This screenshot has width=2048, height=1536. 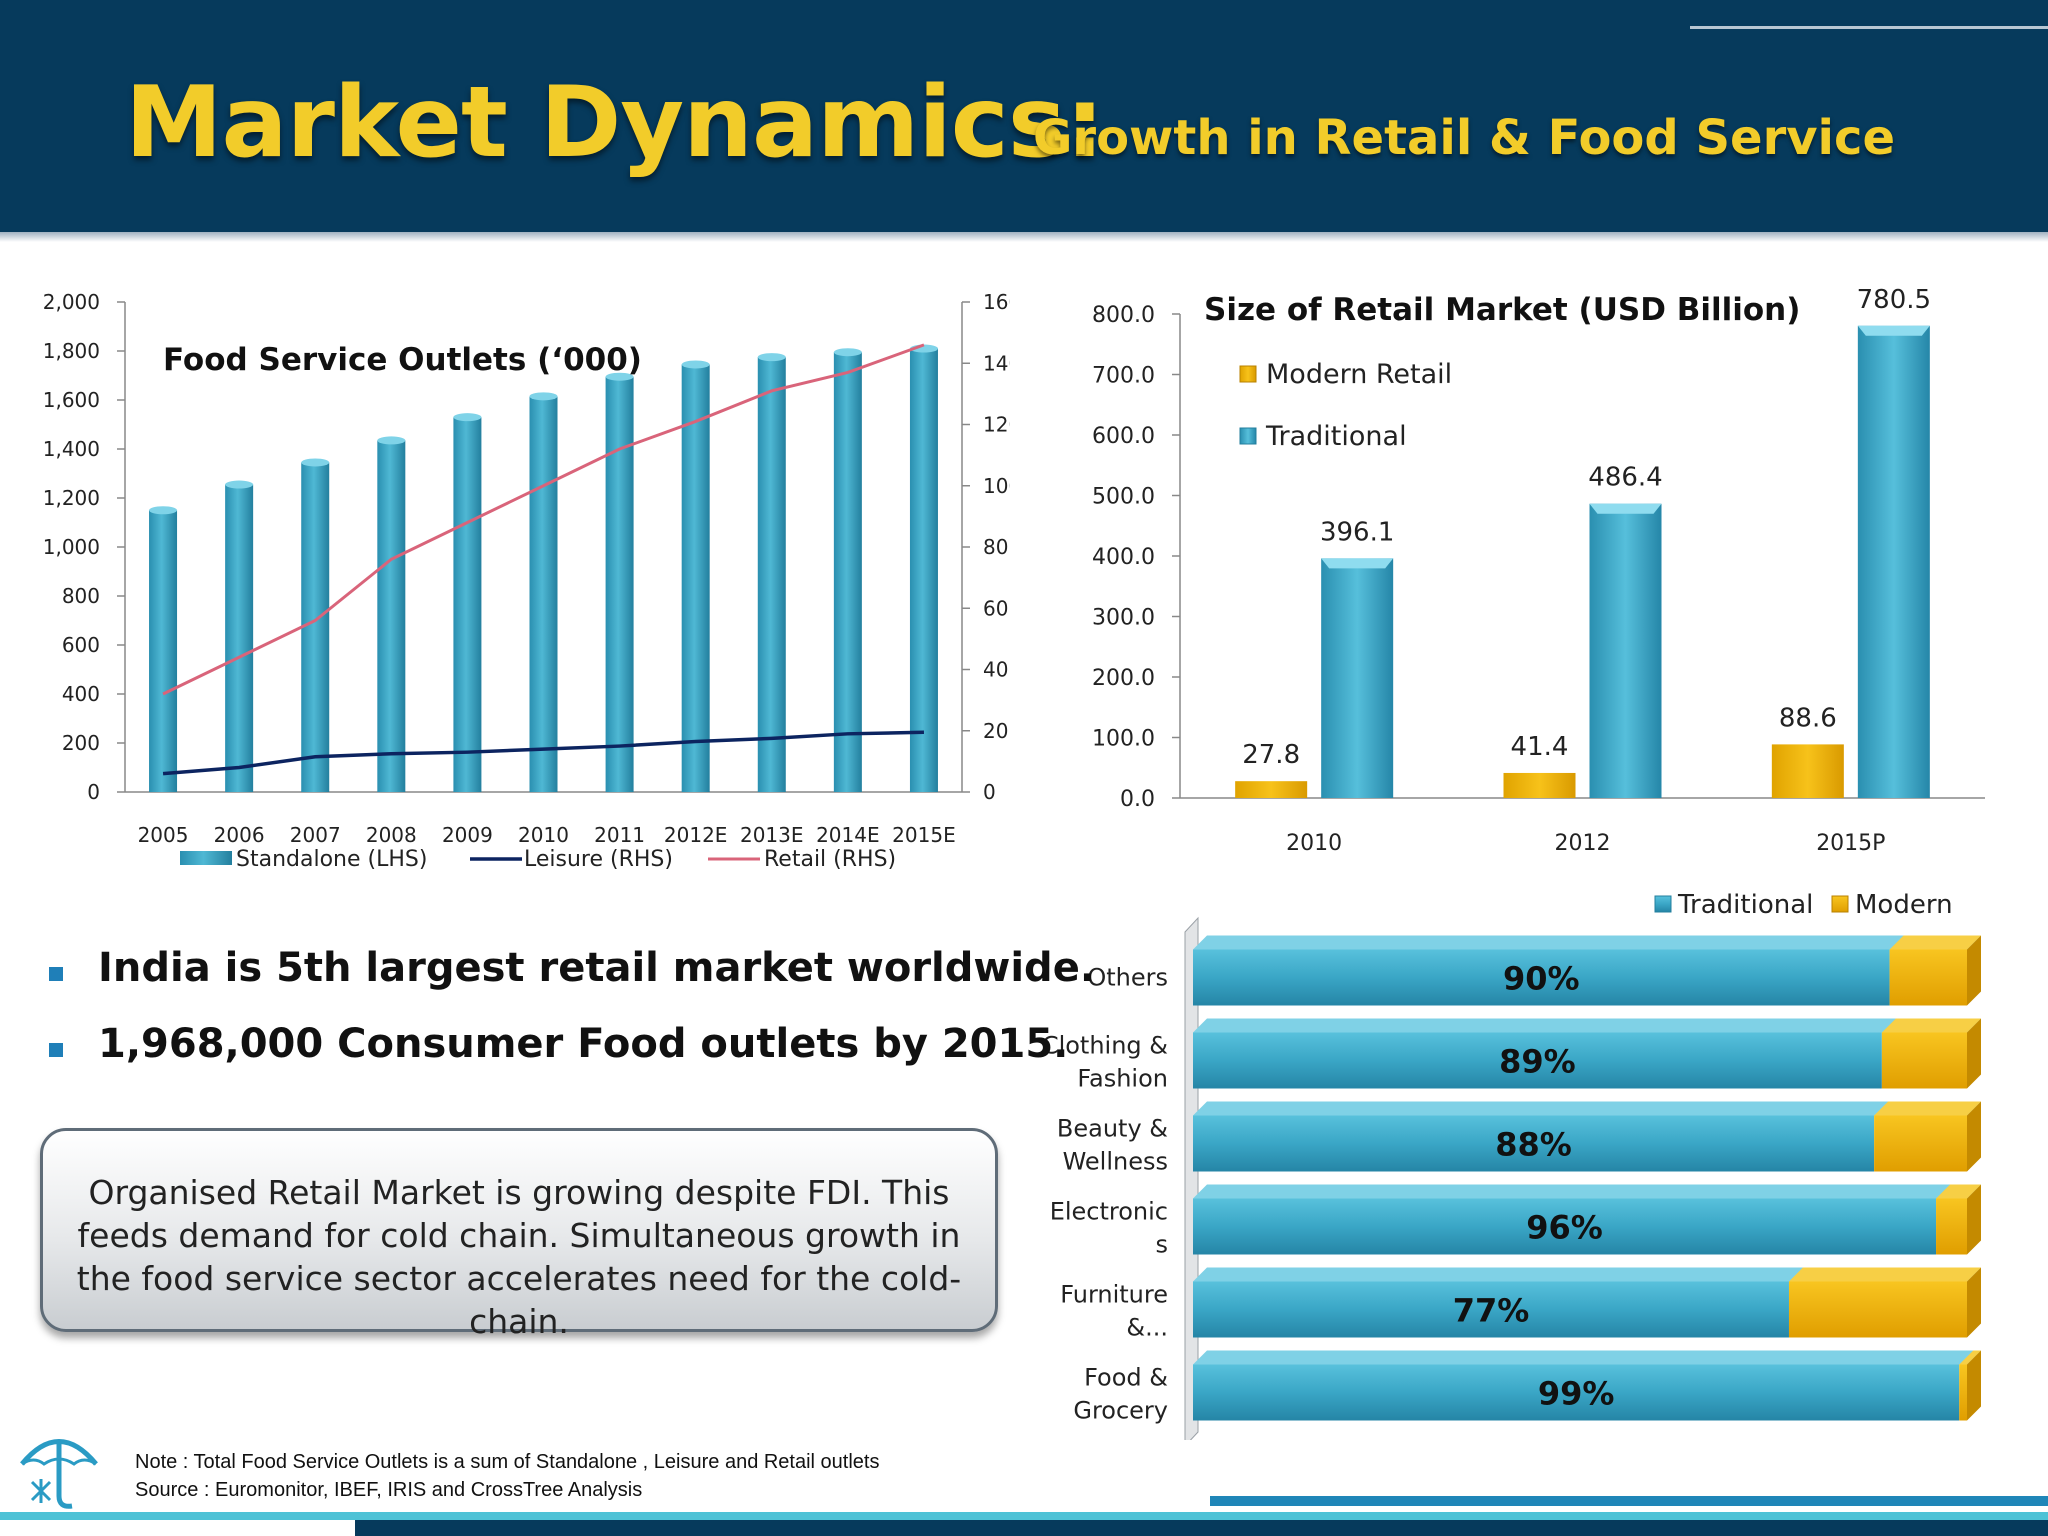 What do you see at coordinates (1114, 1295) in the screenshot?
I see `category-label: Furniture` at bounding box center [1114, 1295].